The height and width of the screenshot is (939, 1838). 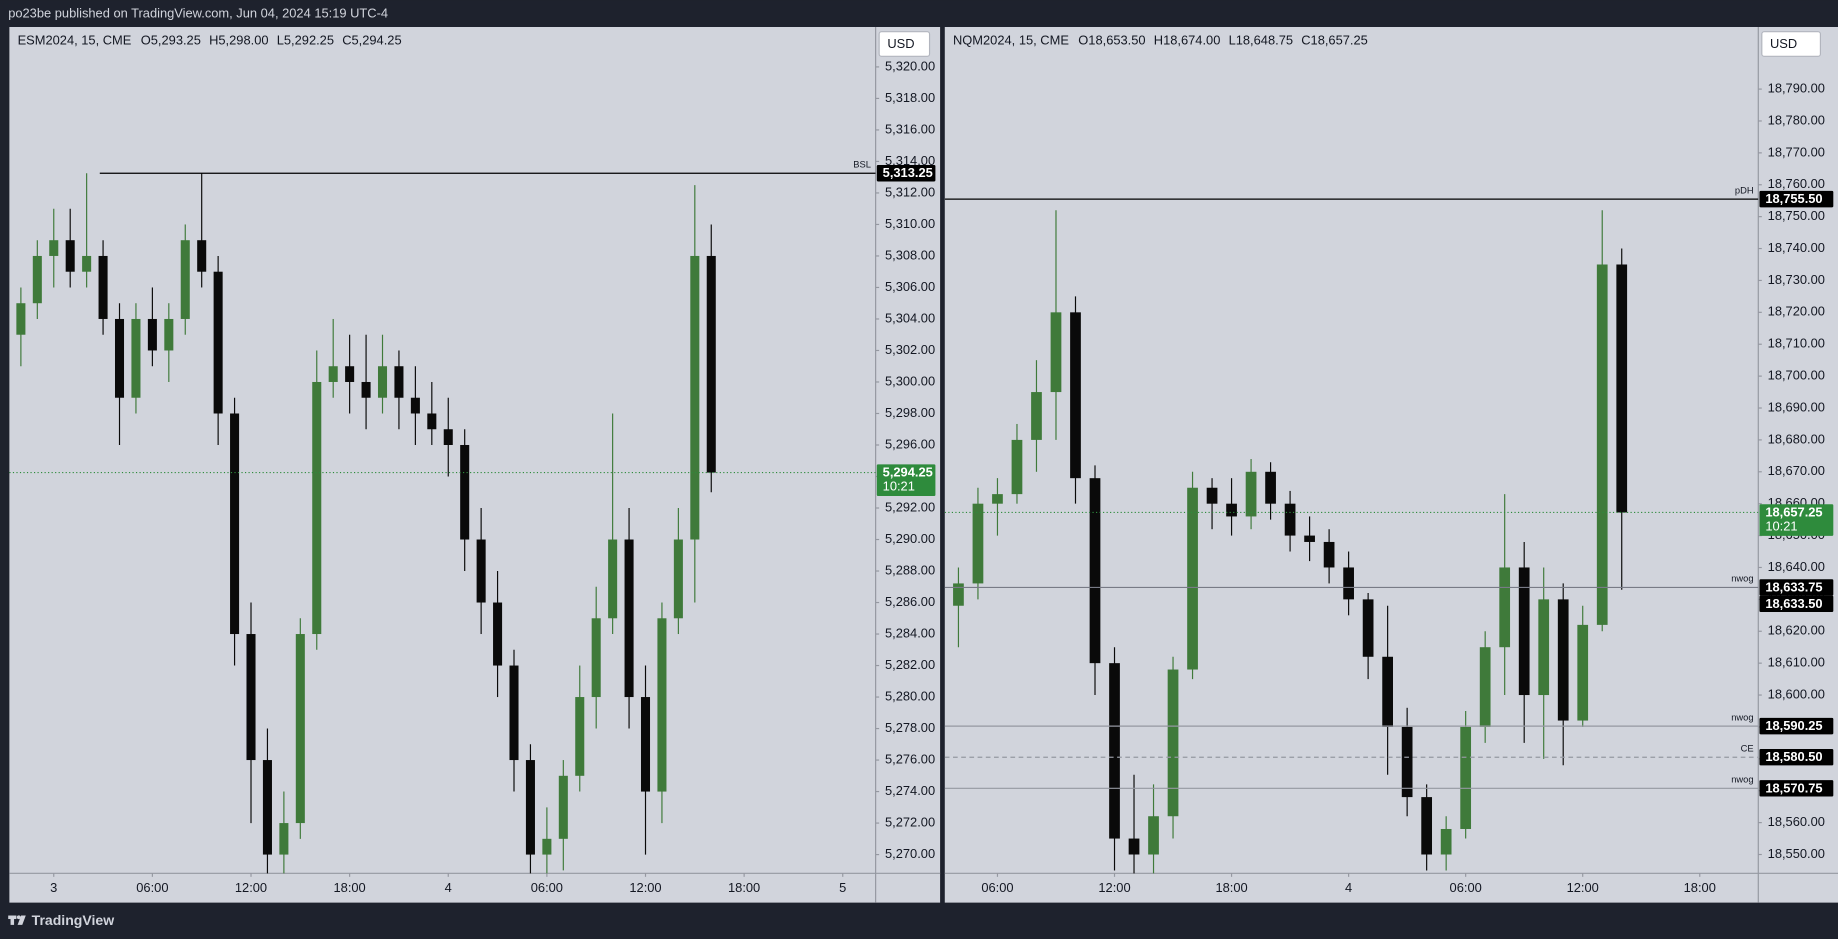 I want to click on x-tick-label: 5, so click(x=842, y=887).